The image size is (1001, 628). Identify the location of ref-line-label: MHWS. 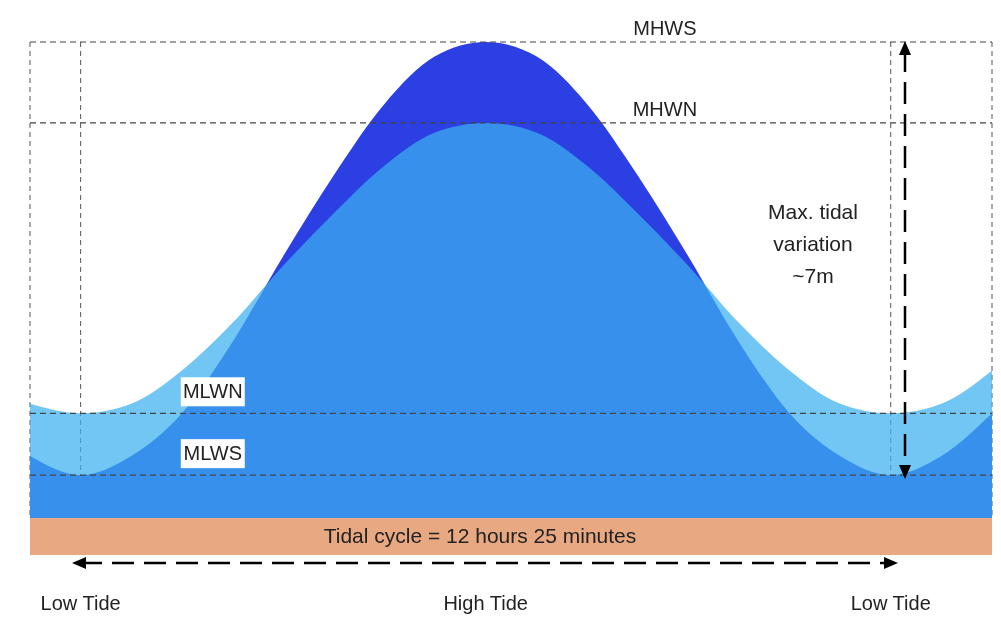
(665, 28).